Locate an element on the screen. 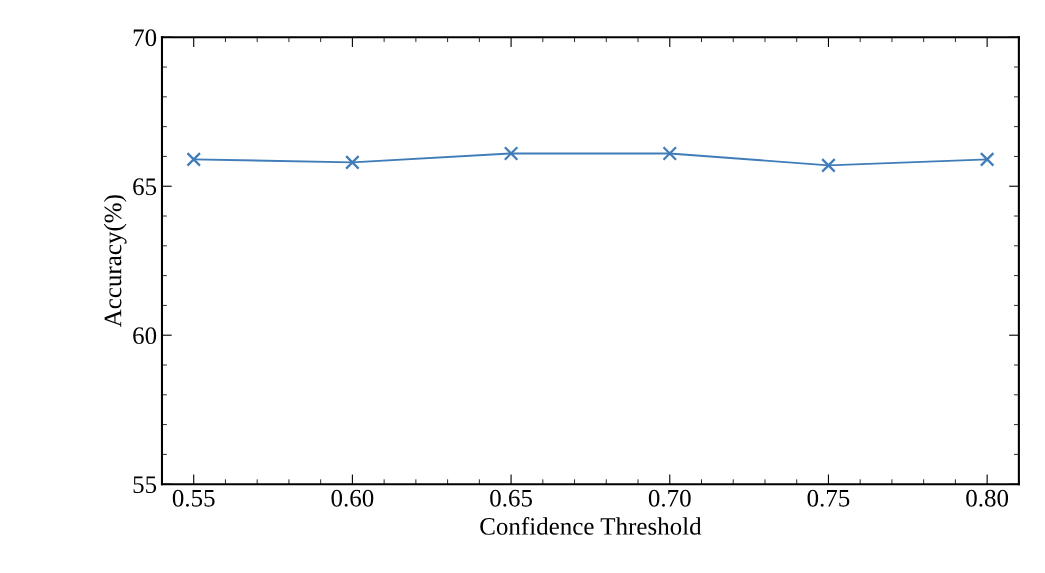  x-tick-label: 0.75 is located at coordinates (828, 498).